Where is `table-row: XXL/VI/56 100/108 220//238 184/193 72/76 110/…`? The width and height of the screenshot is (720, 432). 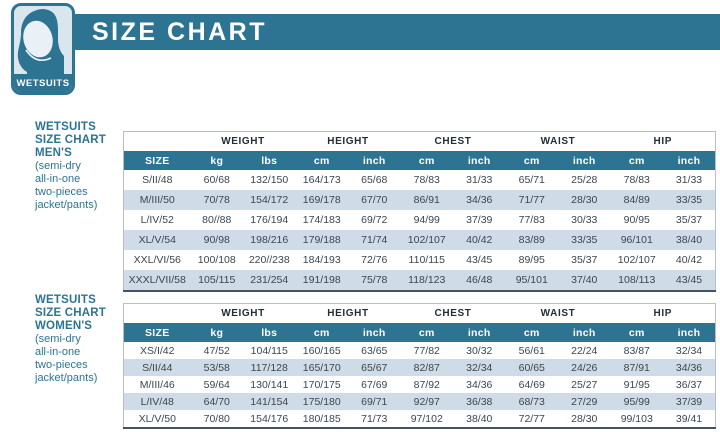
table-row: XXL/VI/56 100/108 220//238 184/193 72/76 110/… is located at coordinates (419, 260).